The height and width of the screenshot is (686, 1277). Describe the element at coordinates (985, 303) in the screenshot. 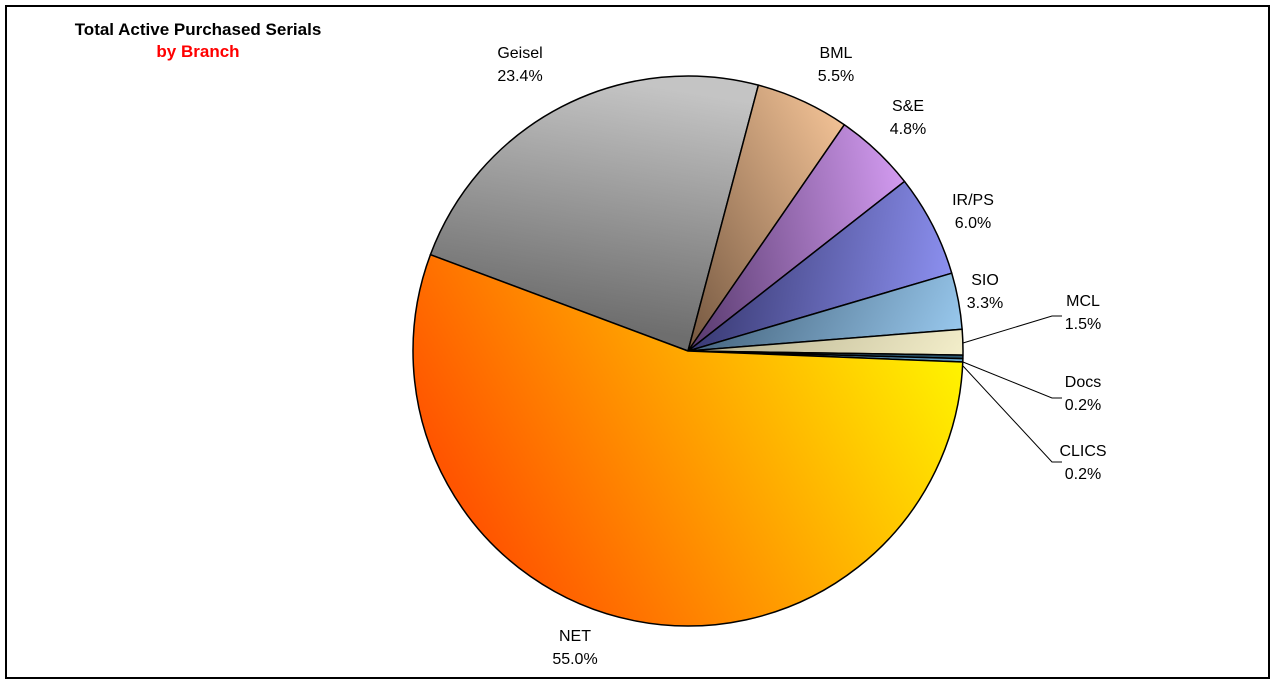

I see `slice-percent-label: 3.3%` at that location.